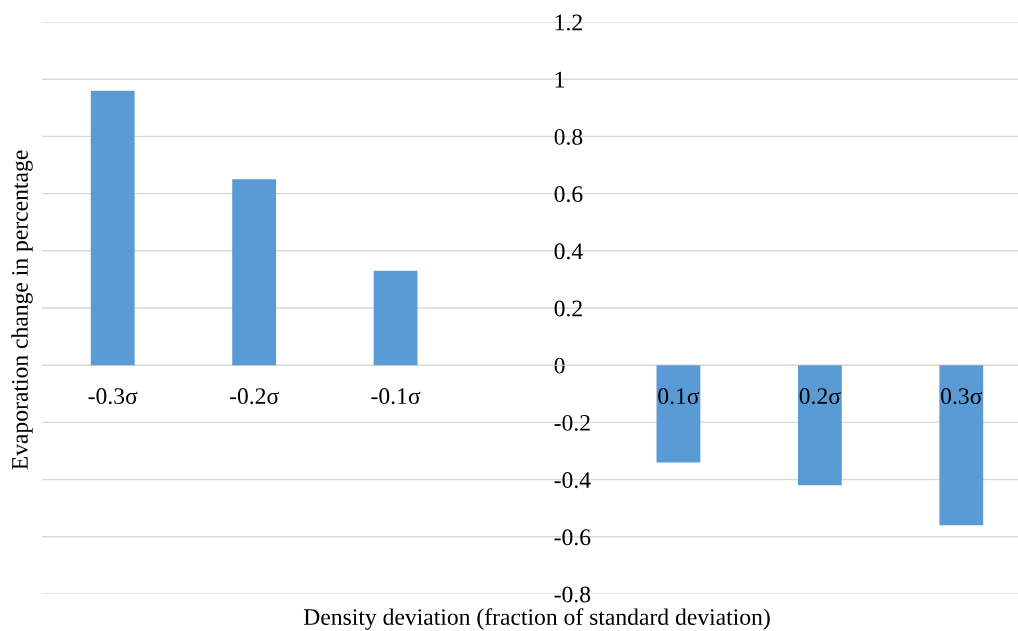 The image size is (1018, 631). What do you see at coordinates (560, 79) in the screenshot?
I see `y-tick-label: 1` at bounding box center [560, 79].